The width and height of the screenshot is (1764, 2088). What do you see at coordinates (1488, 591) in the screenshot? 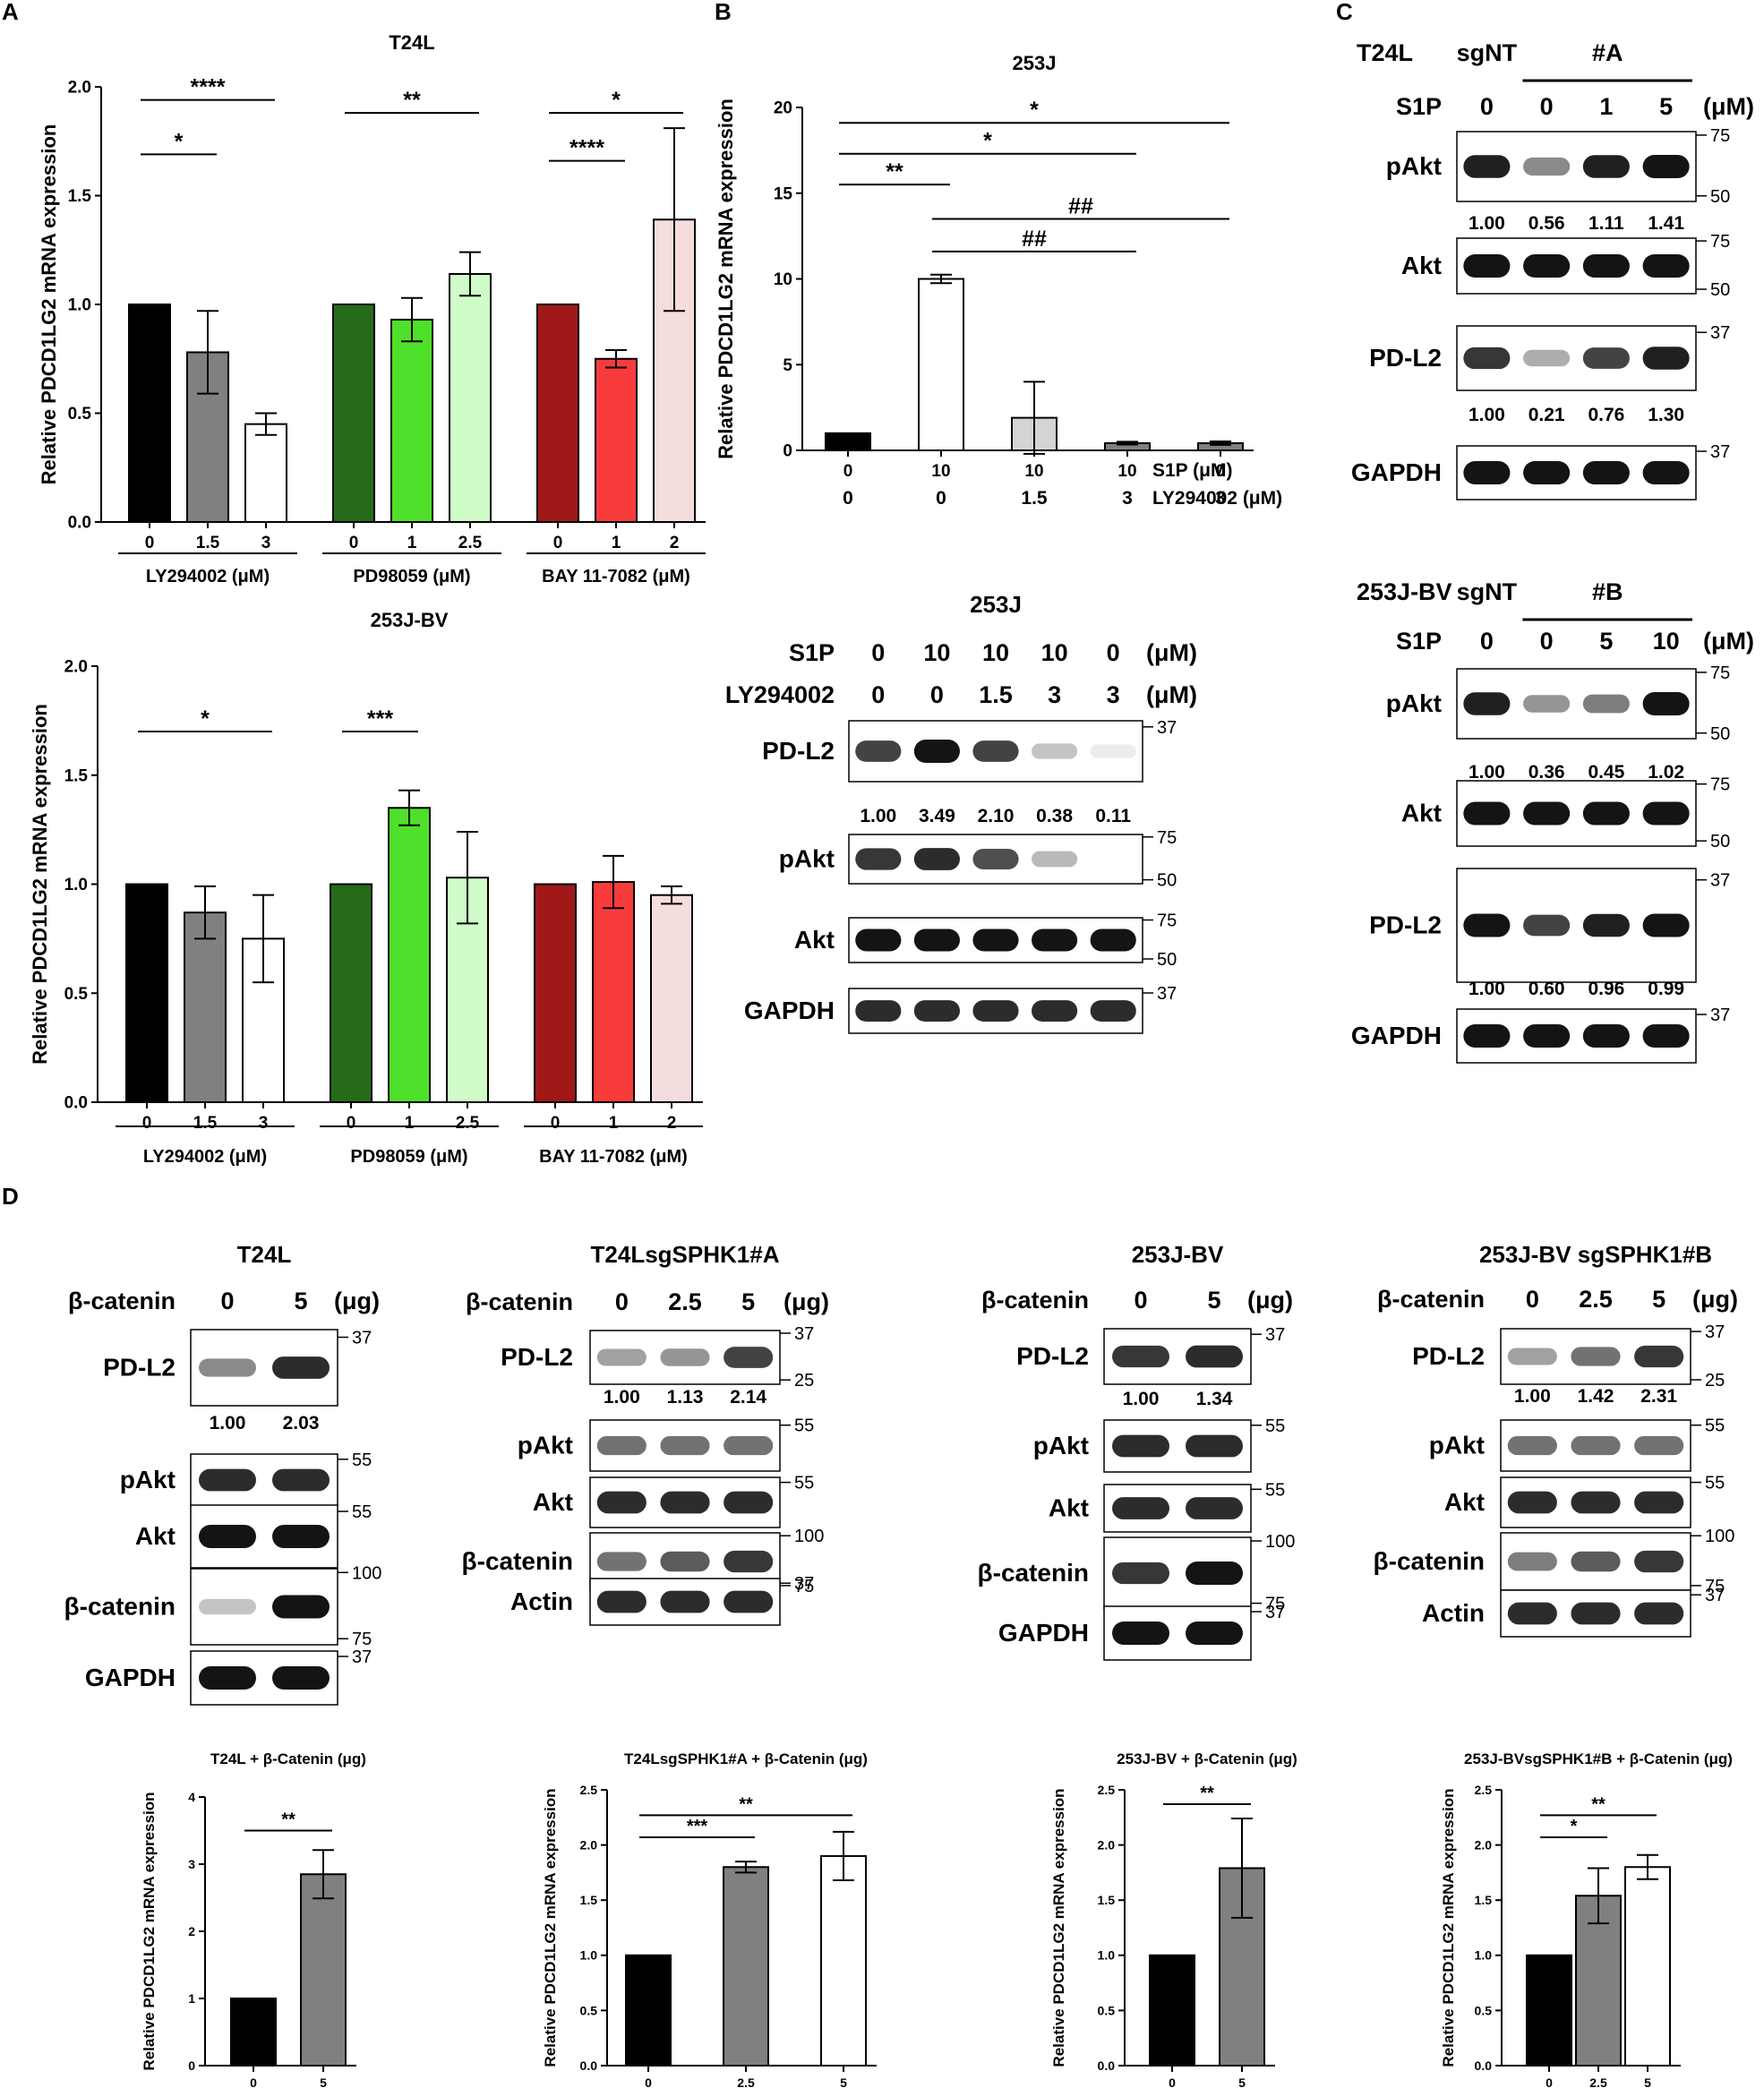
I see `group-ctrl-label: sgNT` at bounding box center [1488, 591].